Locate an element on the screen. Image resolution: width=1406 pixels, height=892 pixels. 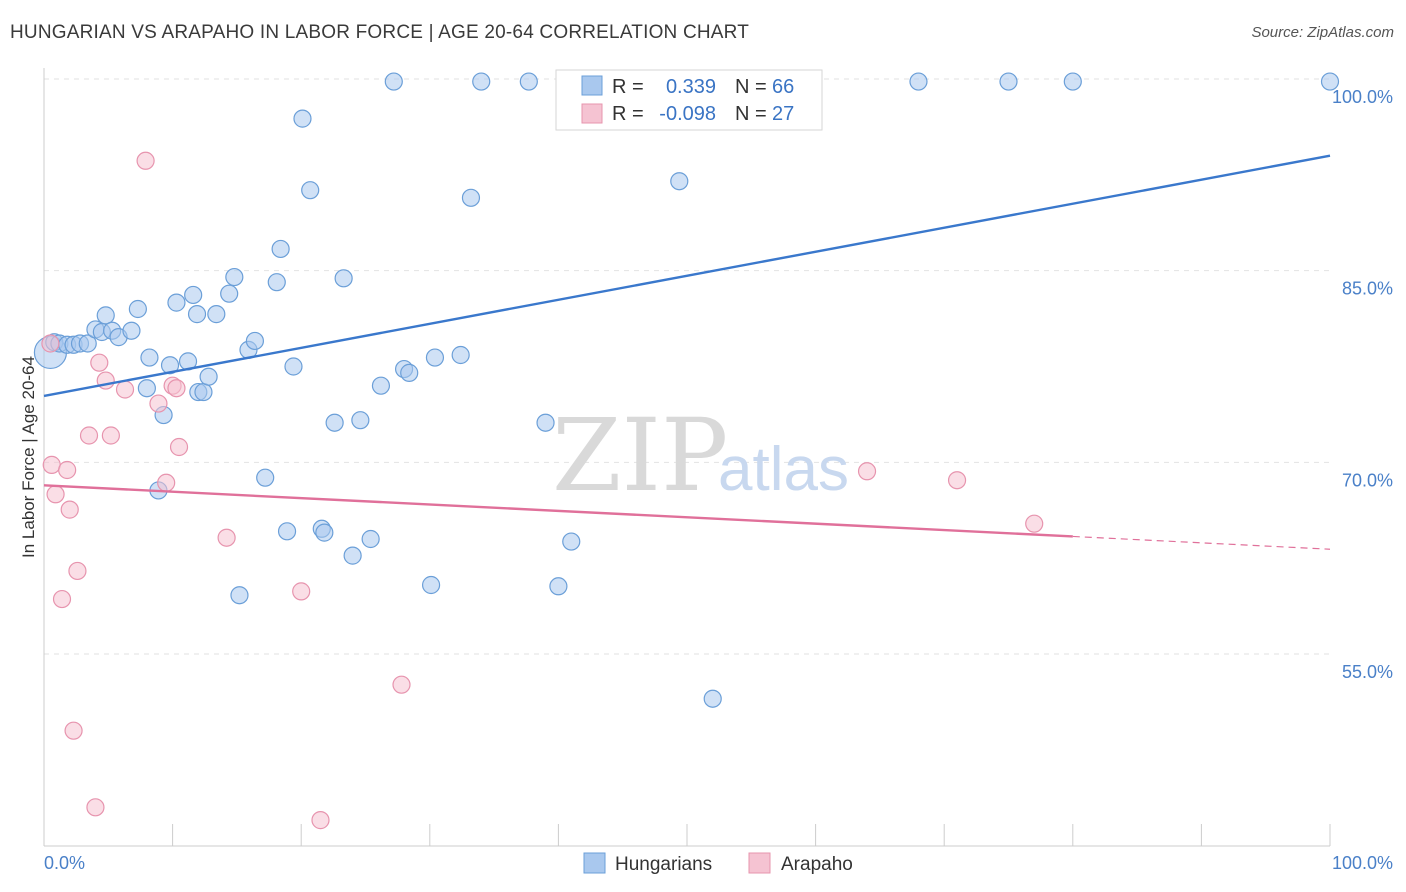
y-tick-label: 85.0% is located at coordinates (1367, 289).